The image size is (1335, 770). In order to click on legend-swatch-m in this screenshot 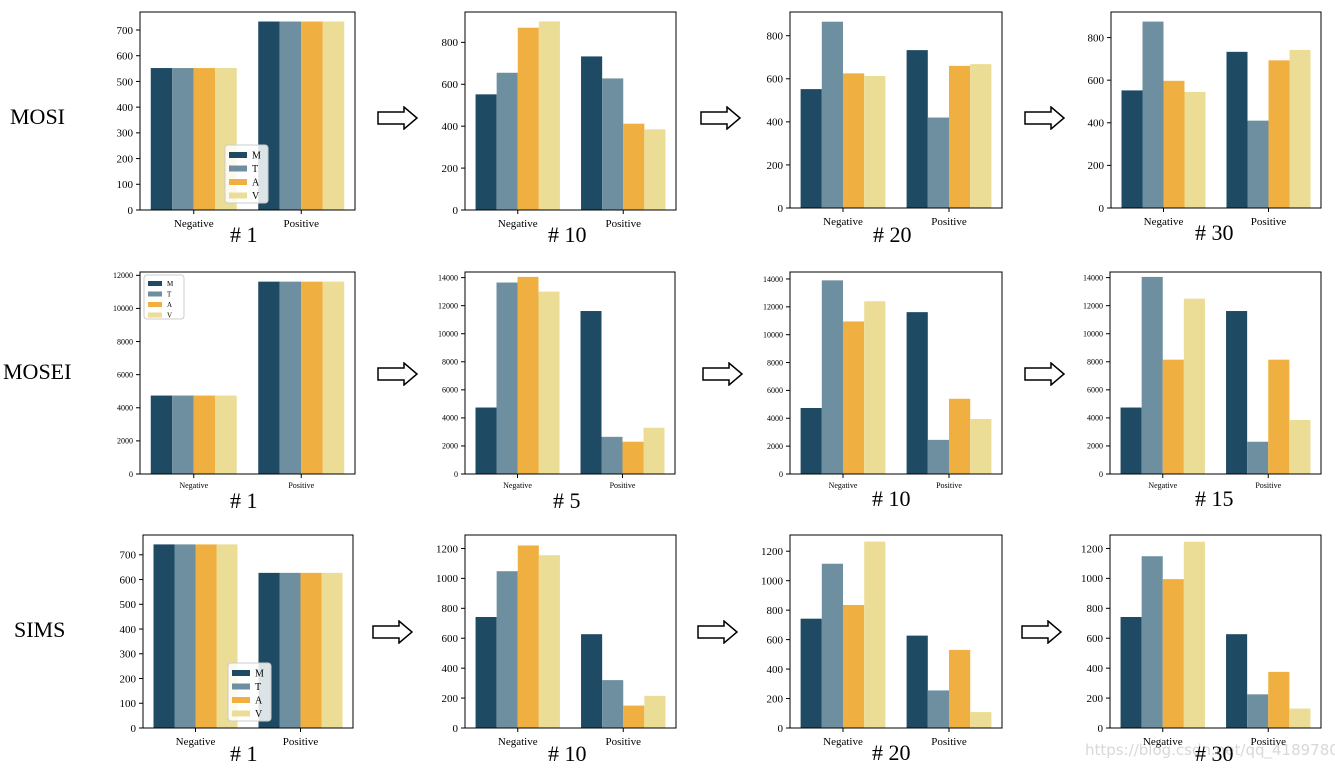, I will do `click(241, 673)`.